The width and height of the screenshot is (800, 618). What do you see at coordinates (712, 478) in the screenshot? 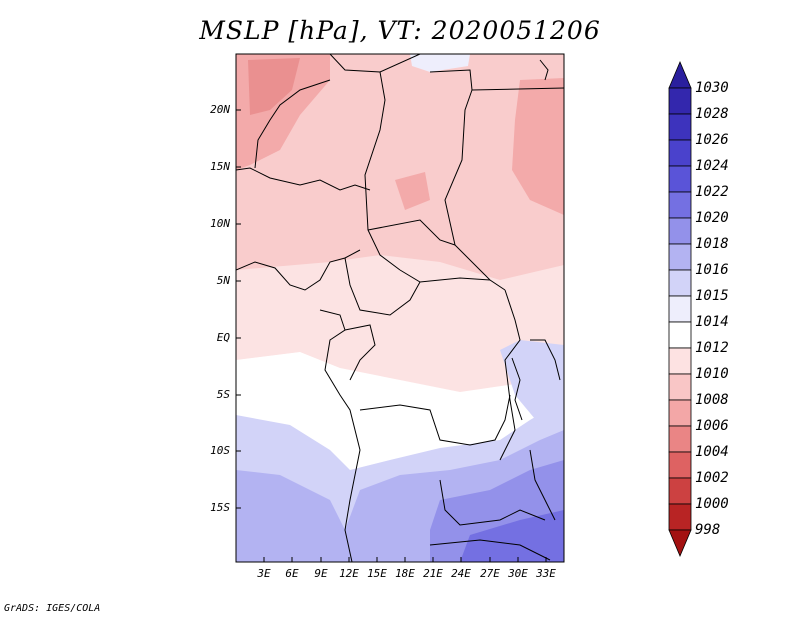
I see `colorbar-label: 1002` at bounding box center [712, 478].